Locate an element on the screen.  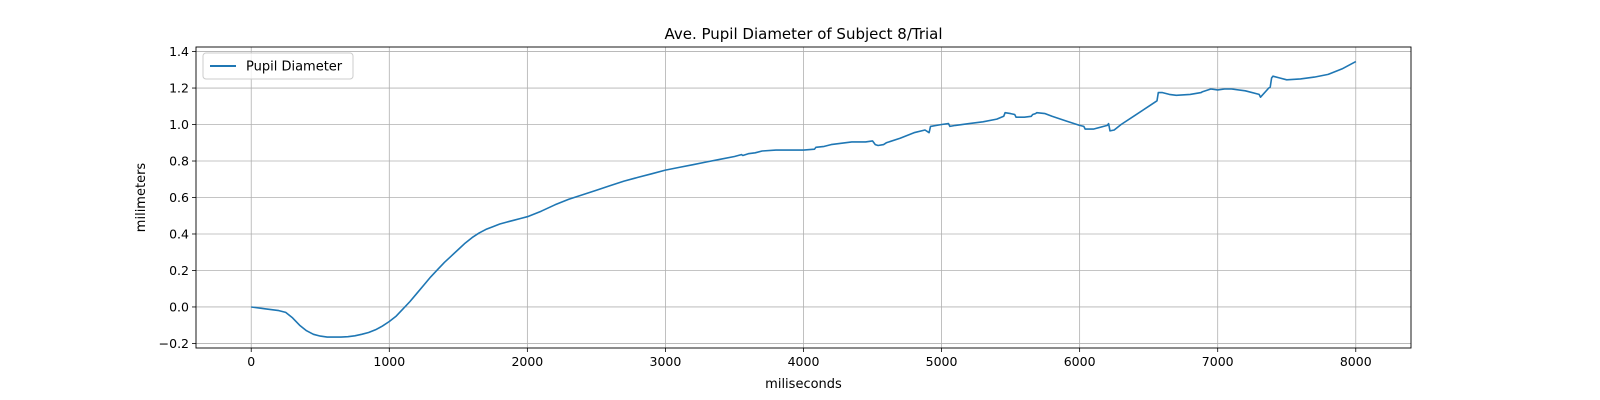
y-tick-label: 1.0 is located at coordinates (179, 124).